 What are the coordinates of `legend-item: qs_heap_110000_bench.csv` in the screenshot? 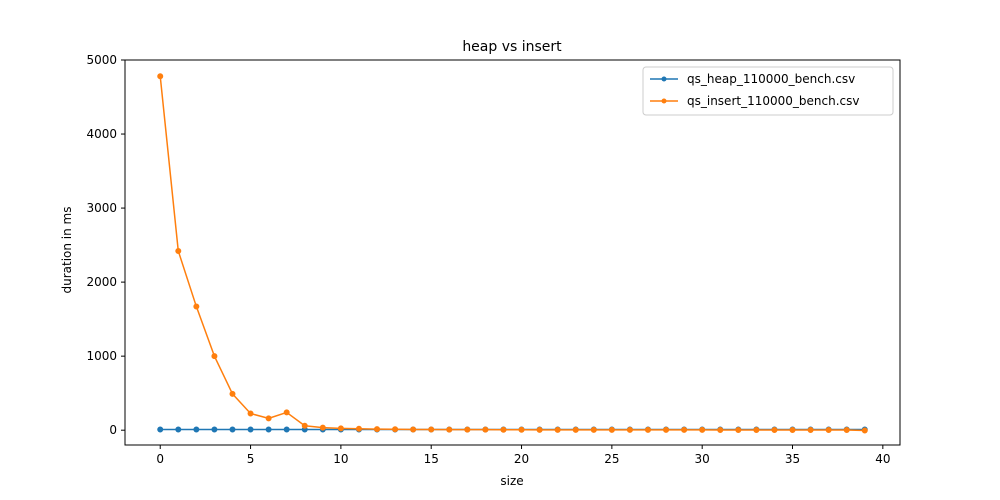 It's located at (752, 79).